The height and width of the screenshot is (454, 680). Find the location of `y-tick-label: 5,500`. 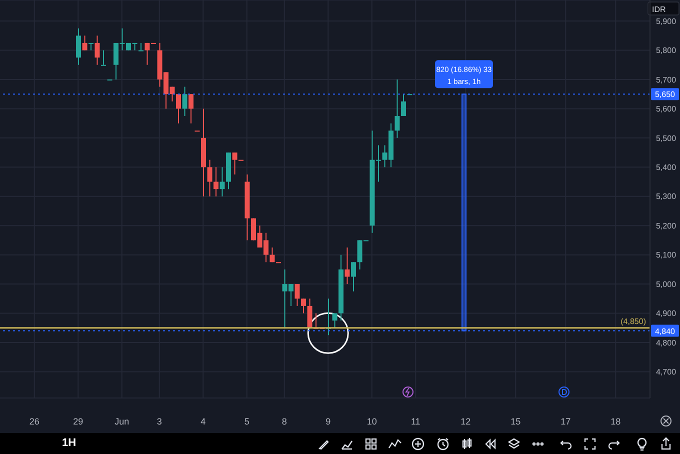

y-tick-label: 5,500 is located at coordinates (666, 138).